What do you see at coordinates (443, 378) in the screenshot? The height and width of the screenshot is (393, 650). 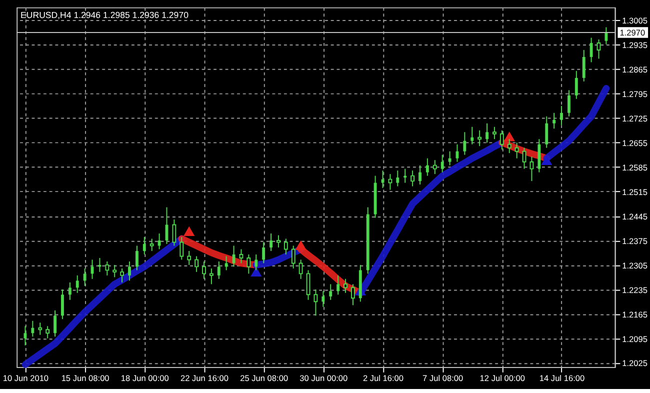 I see `x-tick-label: 7 Jul 08:00` at bounding box center [443, 378].